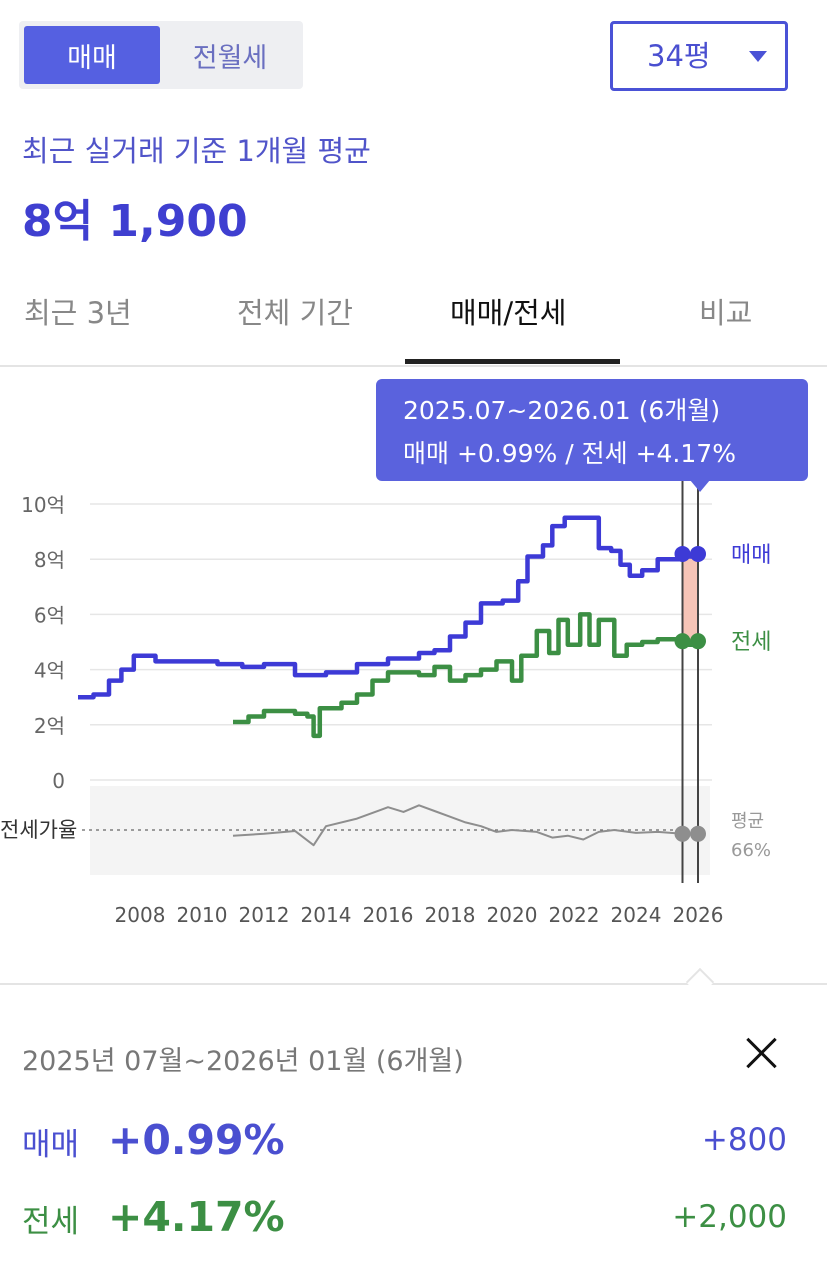 This screenshot has width=827, height=1269. Describe the element at coordinates (196, 151) in the screenshot. I see `price-caption: 최근 실거래 기준 1개월 평균` at that location.